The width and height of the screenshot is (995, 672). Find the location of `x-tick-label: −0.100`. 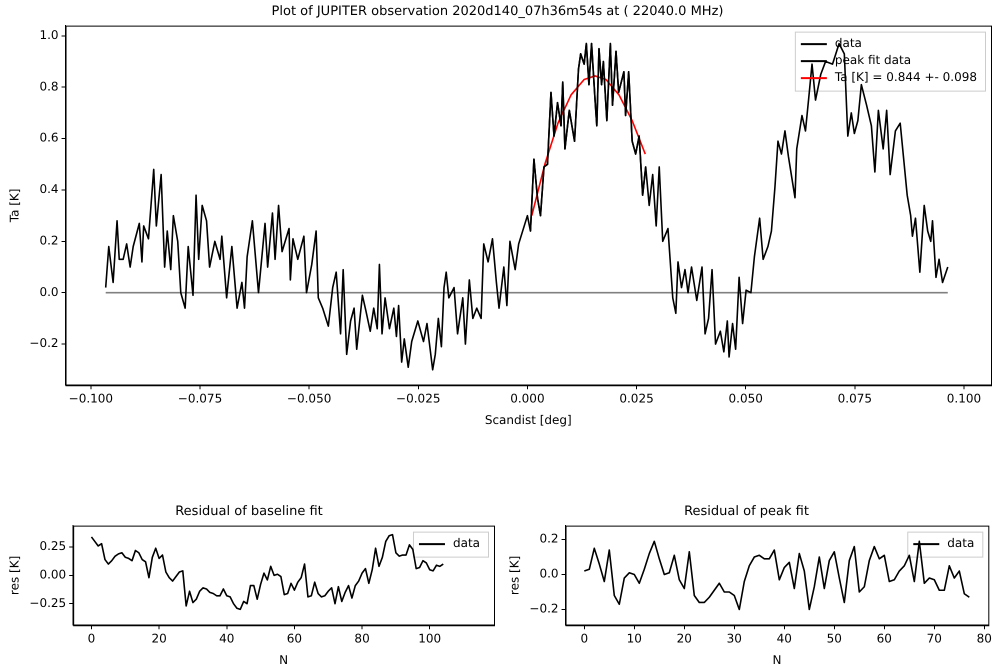

x-tick-label: −0.100 is located at coordinates (91, 399).